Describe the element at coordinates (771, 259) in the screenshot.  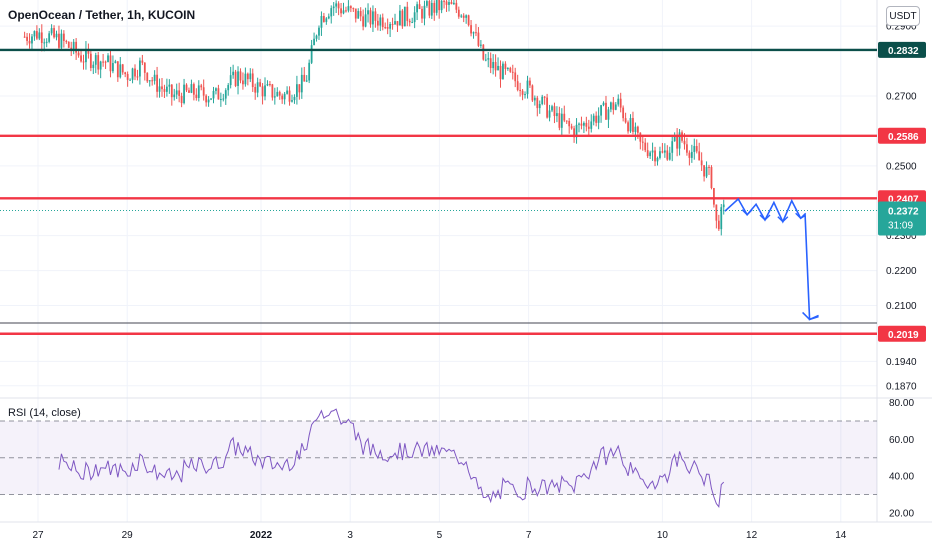
I see `projection-path` at that location.